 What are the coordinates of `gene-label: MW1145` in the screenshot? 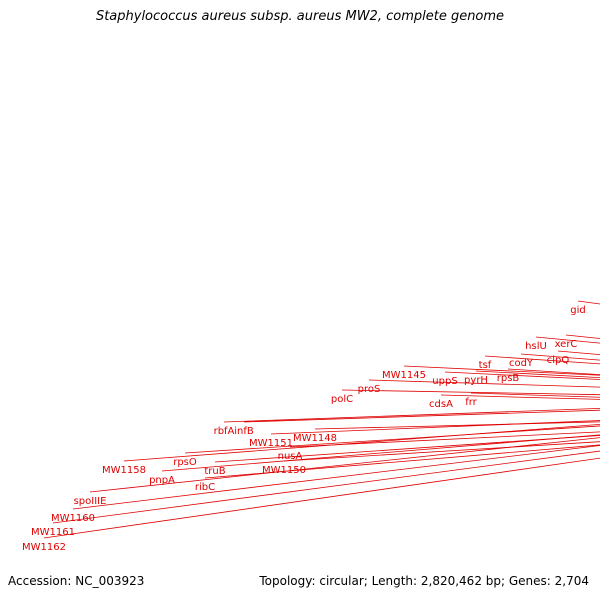 It's located at (404, 375).